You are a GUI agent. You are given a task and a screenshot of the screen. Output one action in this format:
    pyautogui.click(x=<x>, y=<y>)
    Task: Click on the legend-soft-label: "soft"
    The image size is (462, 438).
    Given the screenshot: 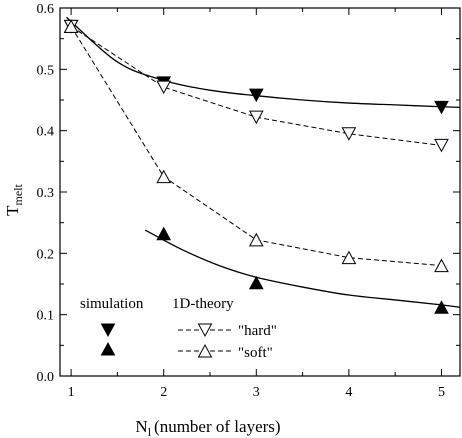 What is the action you would take?
    pyautogui.click(x=255, y=353)
    